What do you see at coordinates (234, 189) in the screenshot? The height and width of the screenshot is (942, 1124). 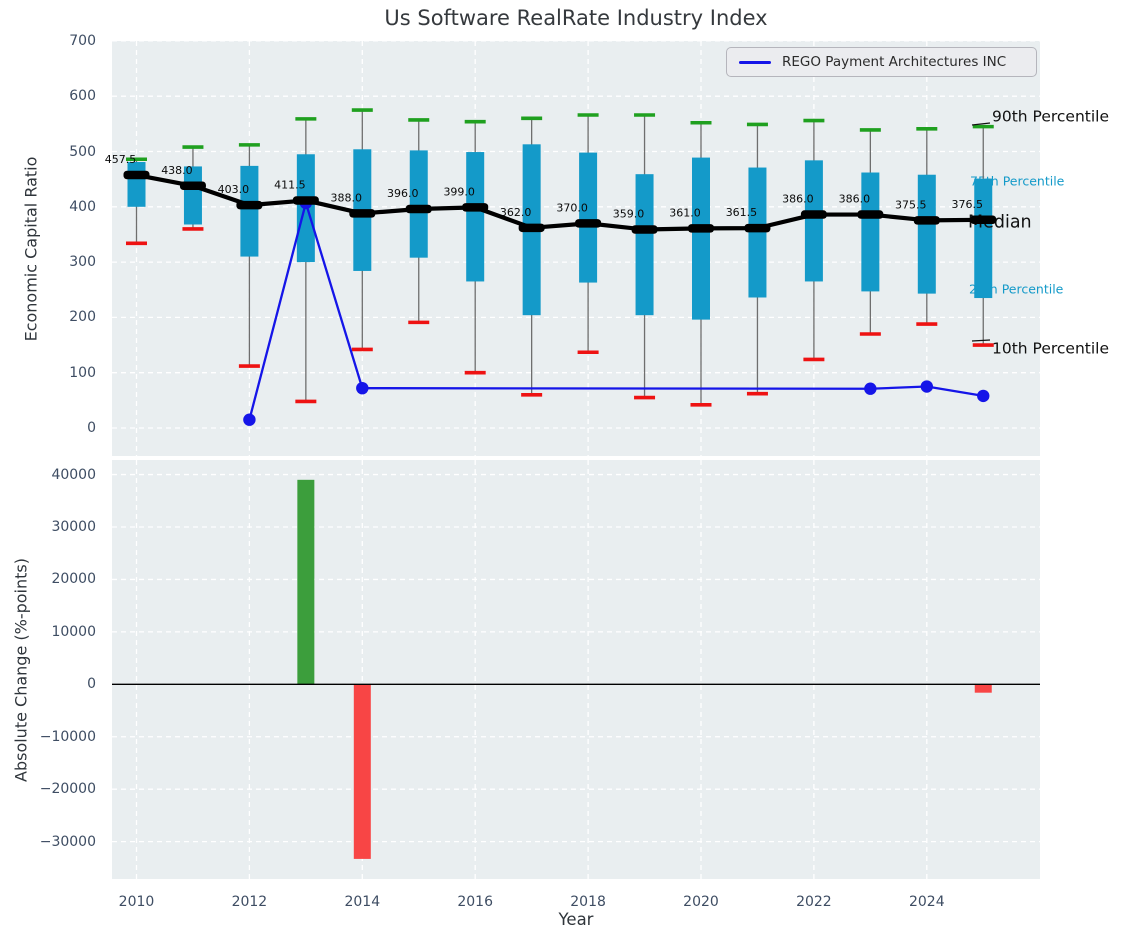 I see `median-value-label-2012: 403.0` at bounding box center [234, 189].